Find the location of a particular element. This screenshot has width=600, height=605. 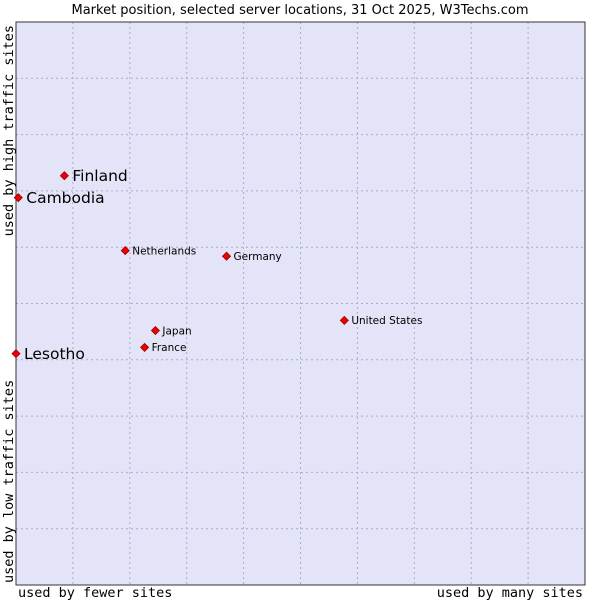

point-marker-japan is located at coordinates (155, 330).